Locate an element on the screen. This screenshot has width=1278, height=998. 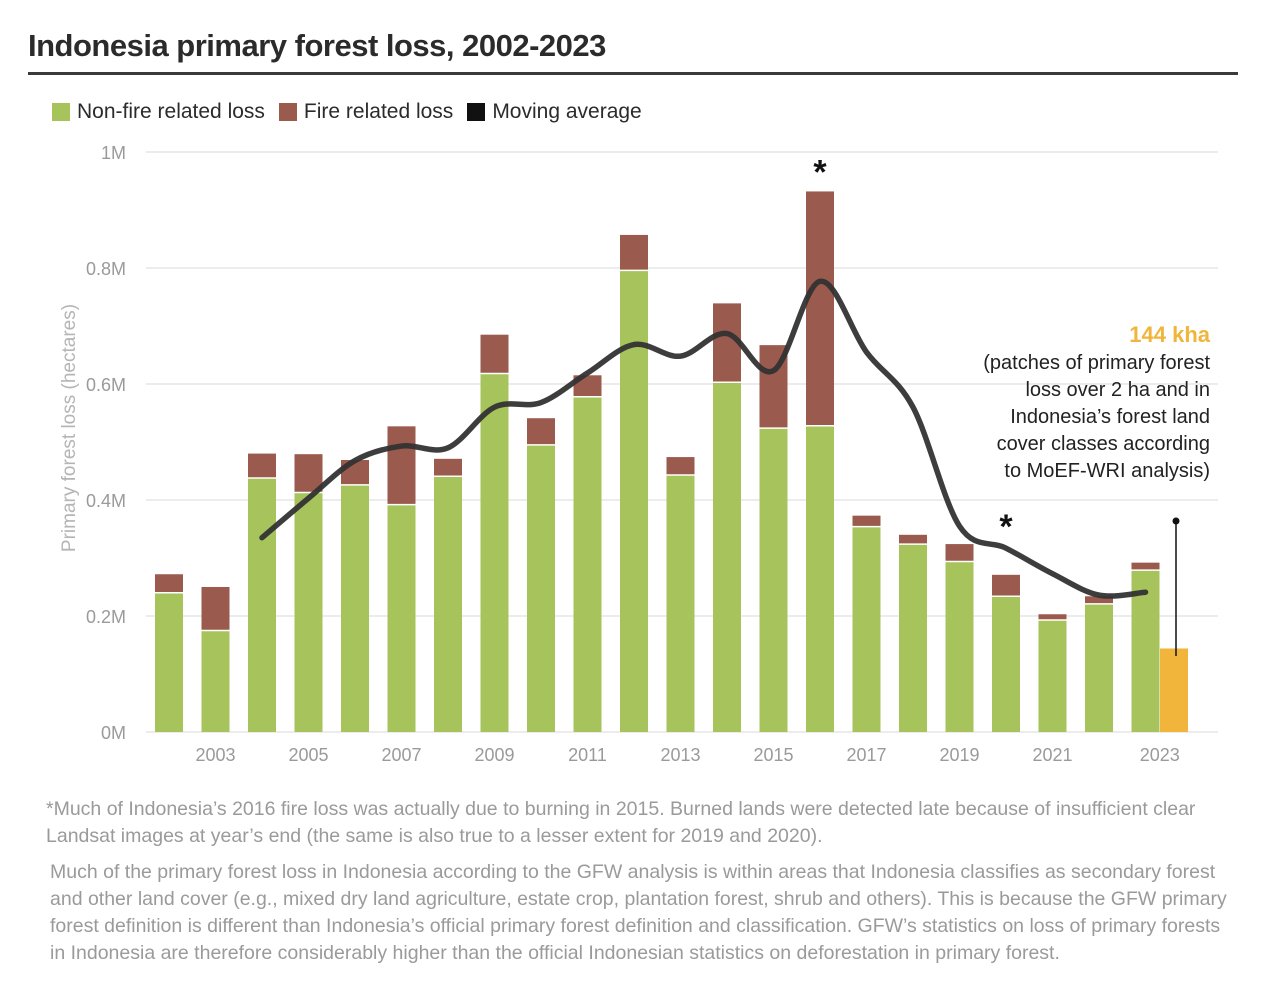
y-tick-label: 0M is located at coordinates (113, 733).